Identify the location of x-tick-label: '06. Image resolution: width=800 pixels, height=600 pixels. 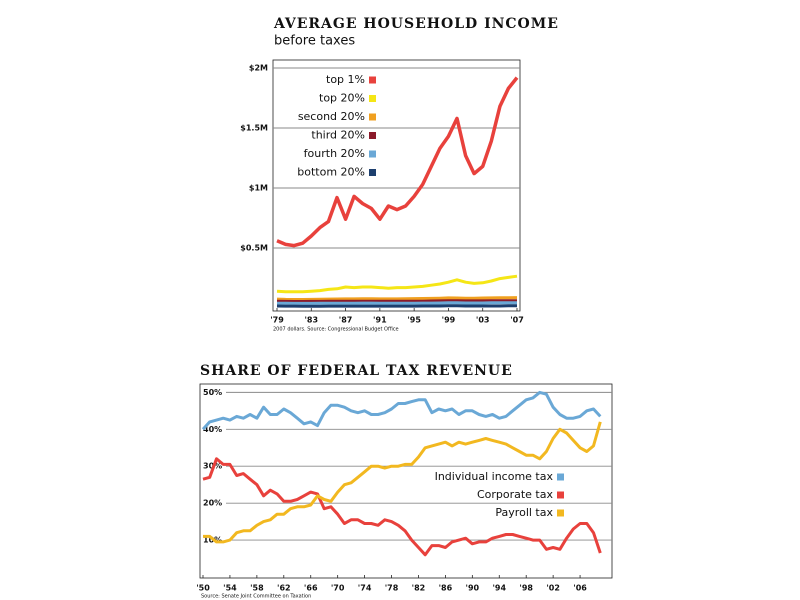
(580, 588).